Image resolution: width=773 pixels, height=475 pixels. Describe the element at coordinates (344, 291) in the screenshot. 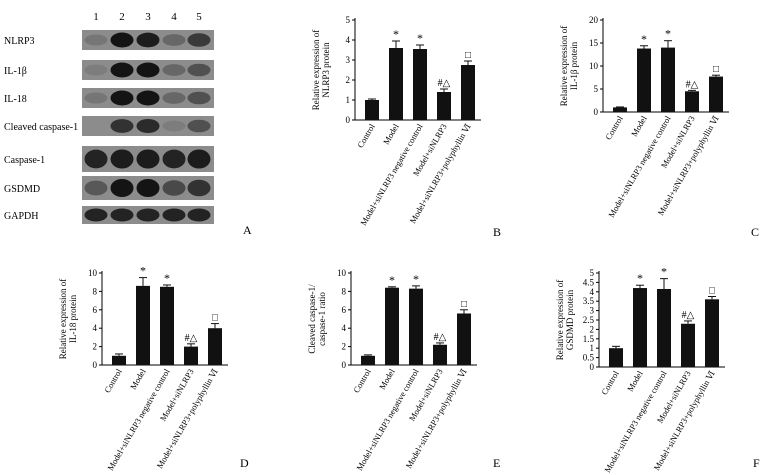

I see `y-tick-label: 8` at that location.